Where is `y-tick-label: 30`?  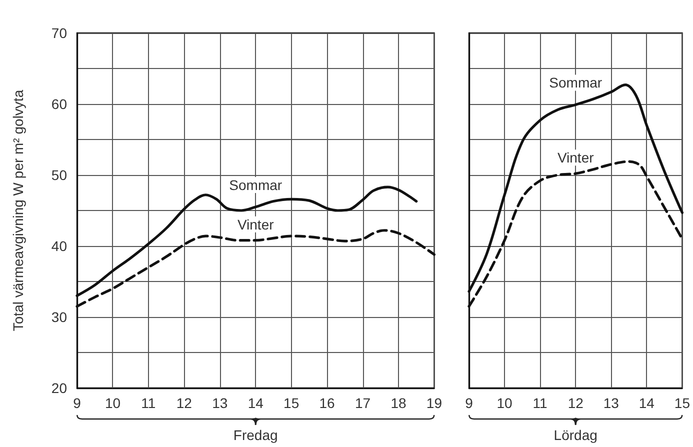
y-tick-label: 30 is located at coordinates (59, 317).